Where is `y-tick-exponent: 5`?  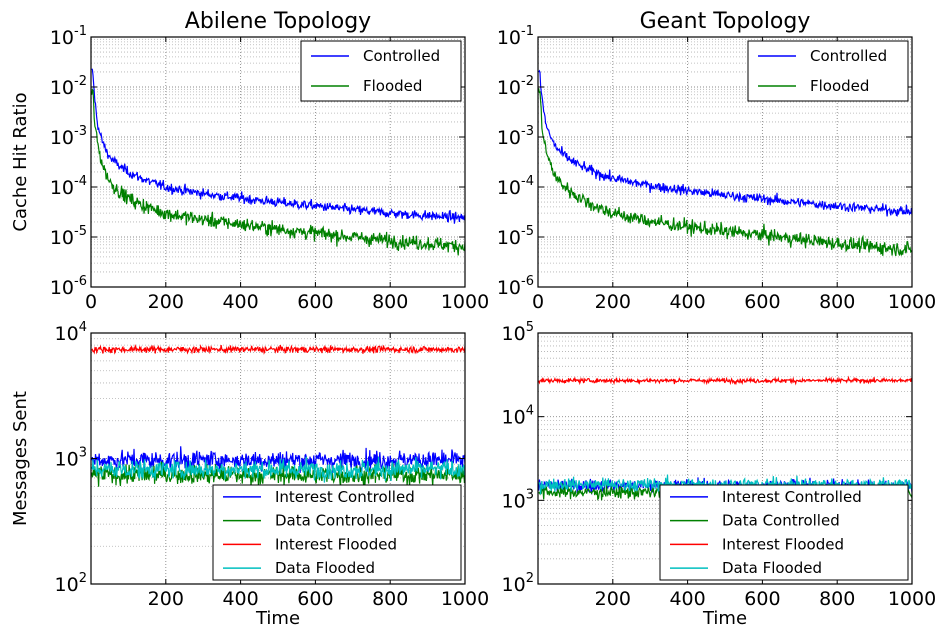 y-tick-exponent: 5 is located at coordinates (530, 327).